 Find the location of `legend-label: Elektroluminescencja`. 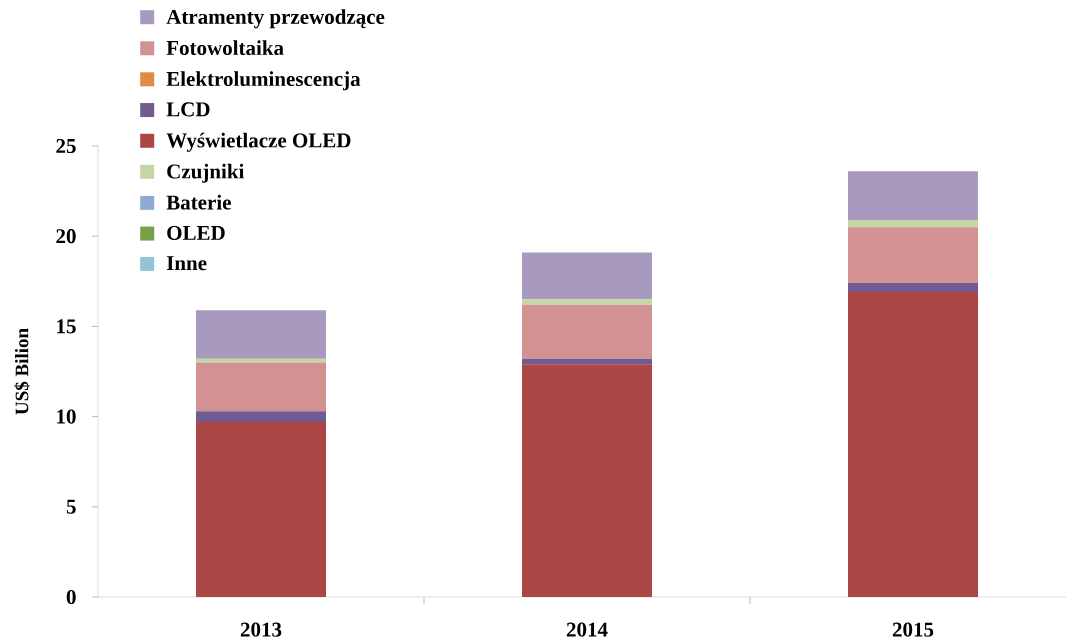

legend-label: Elektroluminescencja is located at coordinates (263, 81).